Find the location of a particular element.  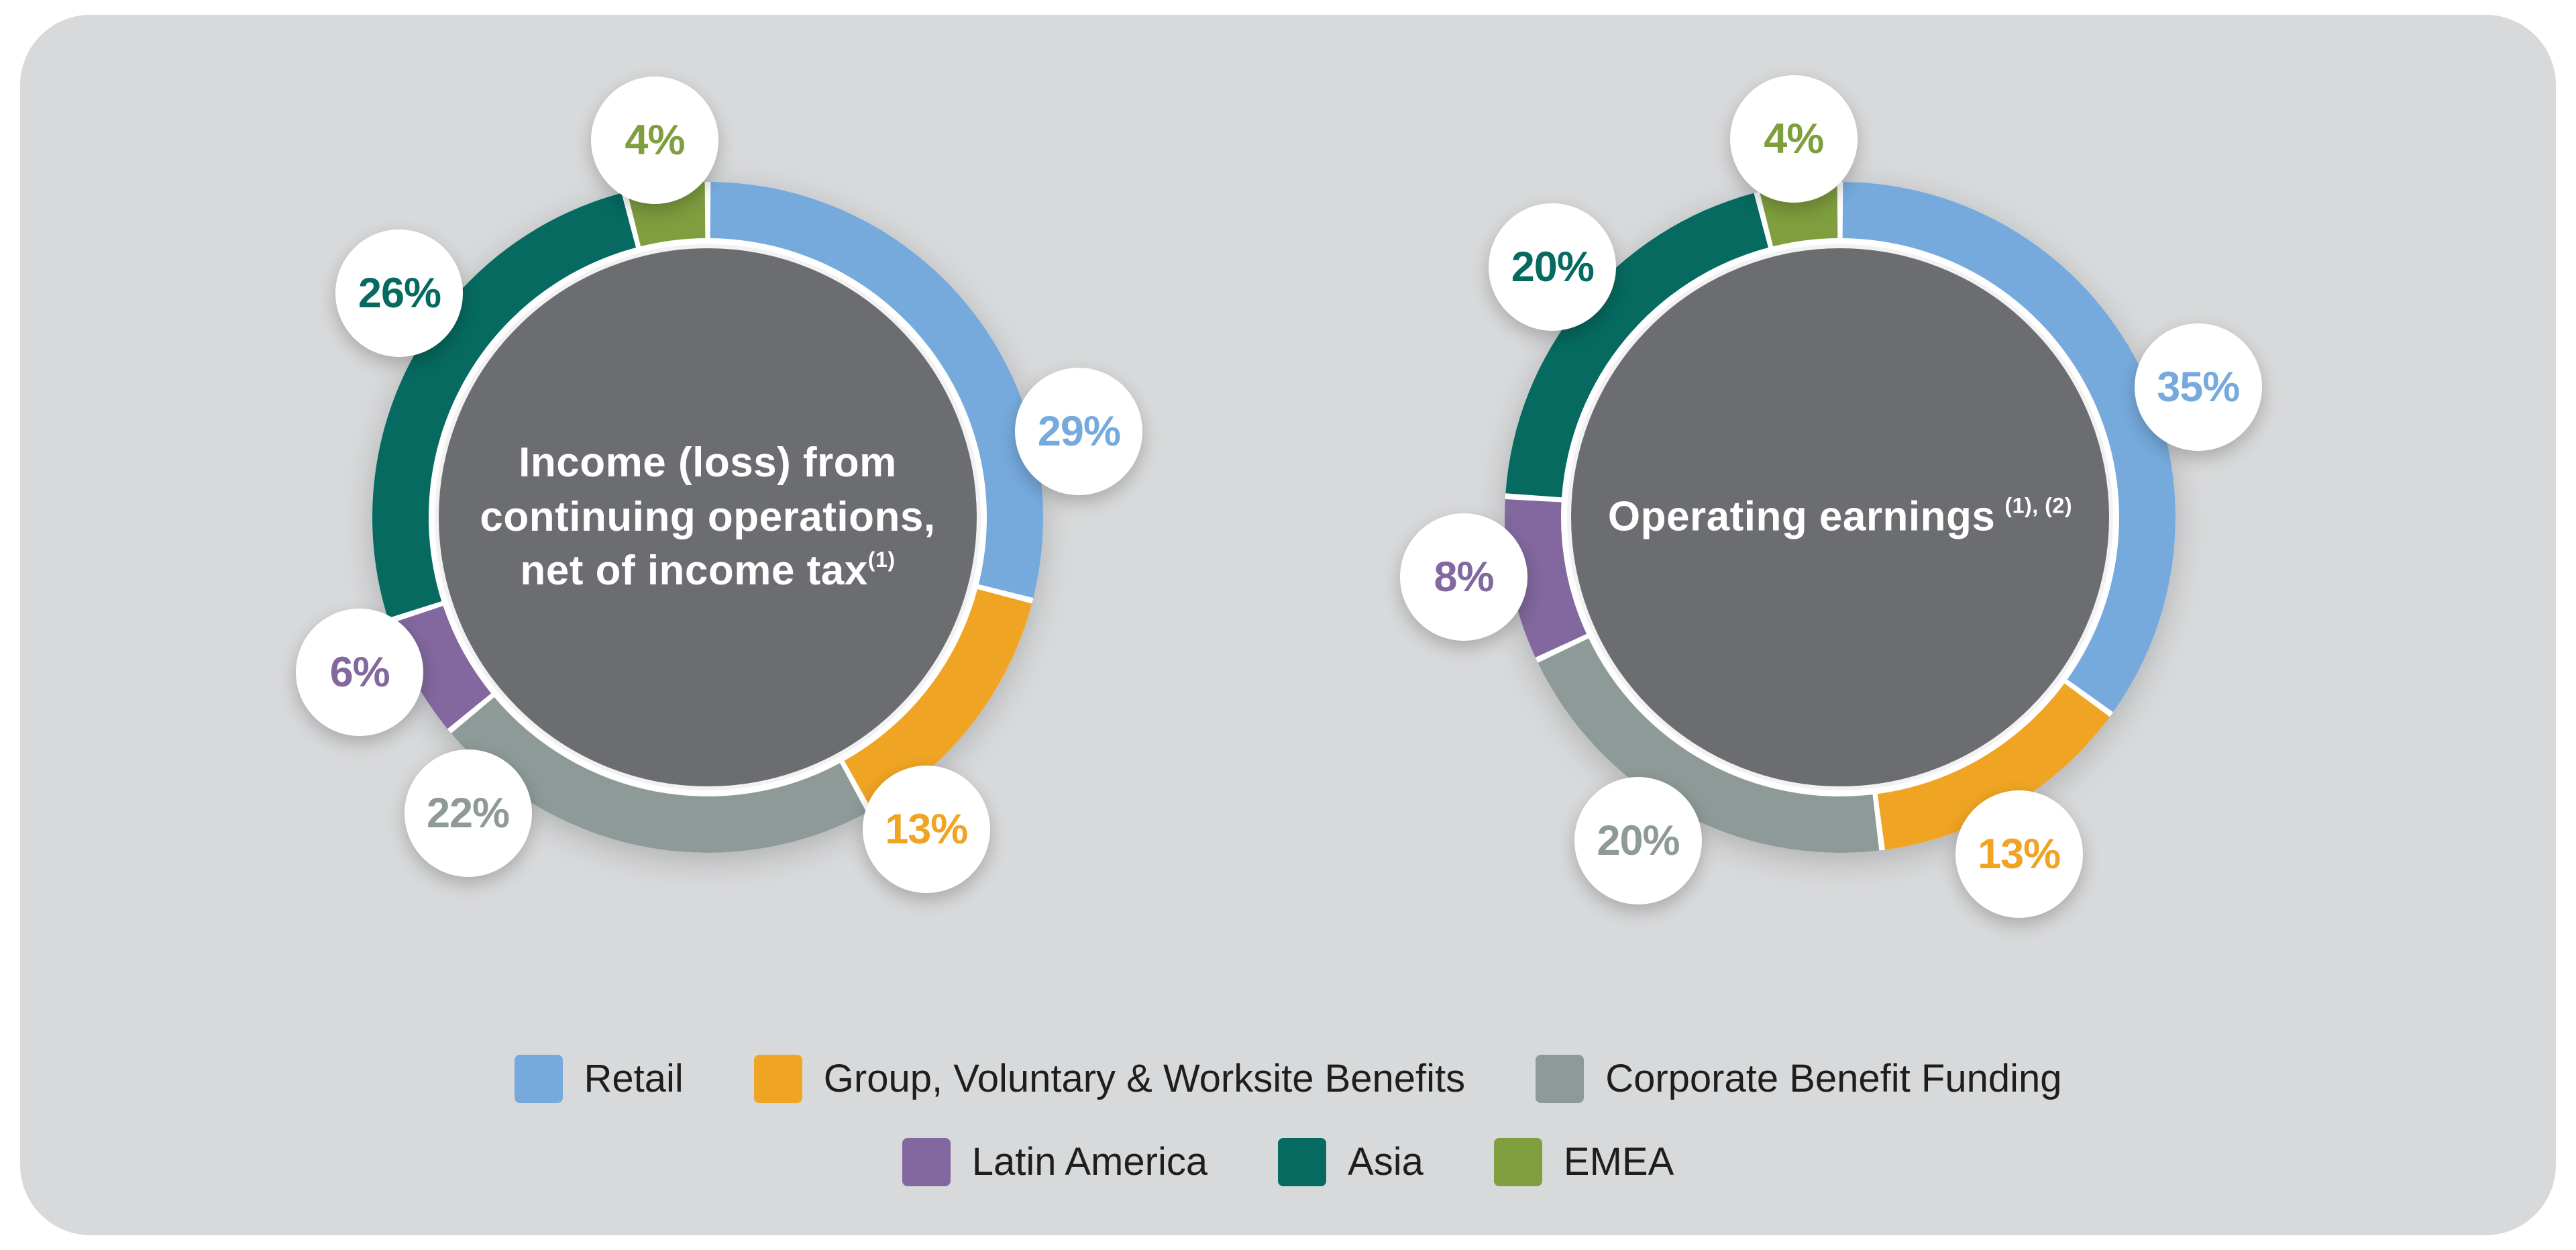

legend-swatch-retail is located at coordinates (538, 1079).